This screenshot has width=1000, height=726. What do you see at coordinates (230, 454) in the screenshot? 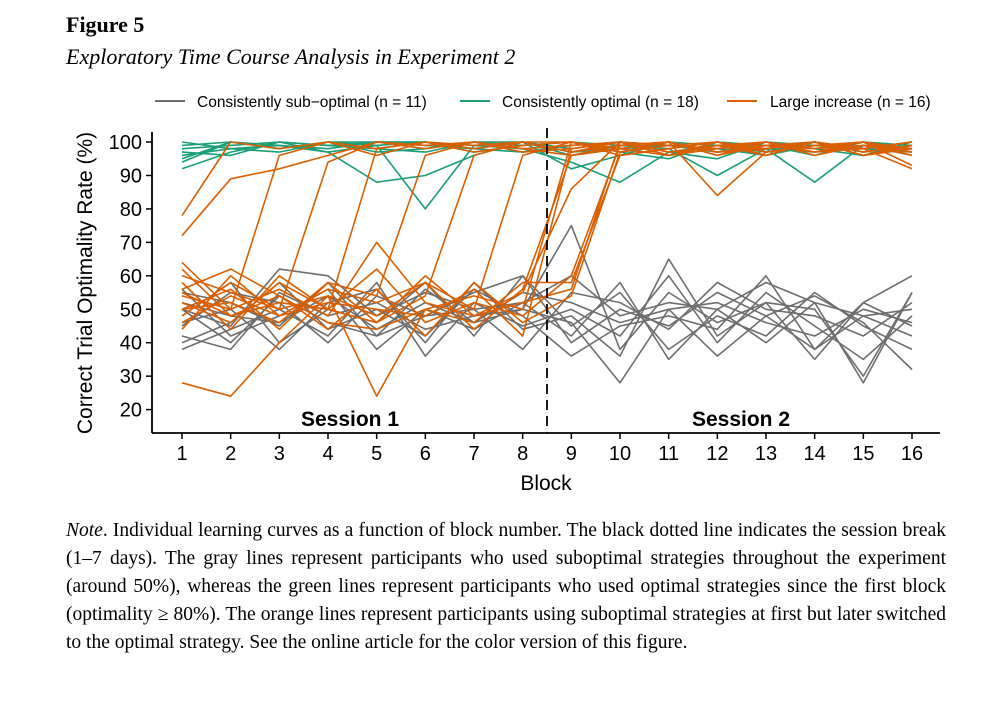
I see `x-tick-label: 2` at bounding box center [230, 454].